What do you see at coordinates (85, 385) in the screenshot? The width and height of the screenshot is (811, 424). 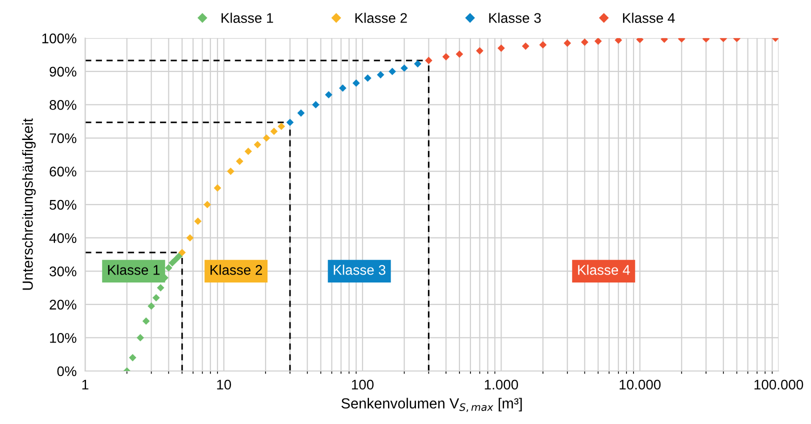 I see `x-tick-label: 1` at bounding box center [85, 385].